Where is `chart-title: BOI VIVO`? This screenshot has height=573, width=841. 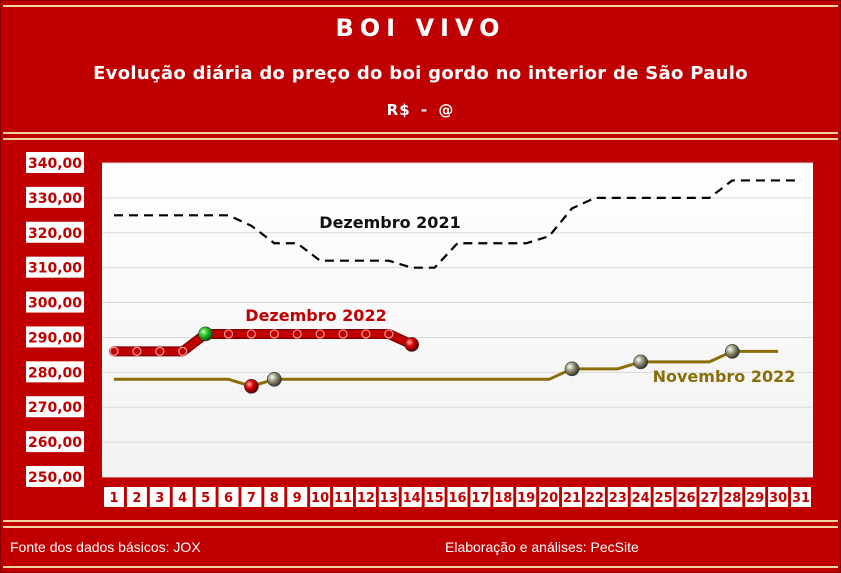 chart-title: BOI VIVO is located at coordinates (420, 28).